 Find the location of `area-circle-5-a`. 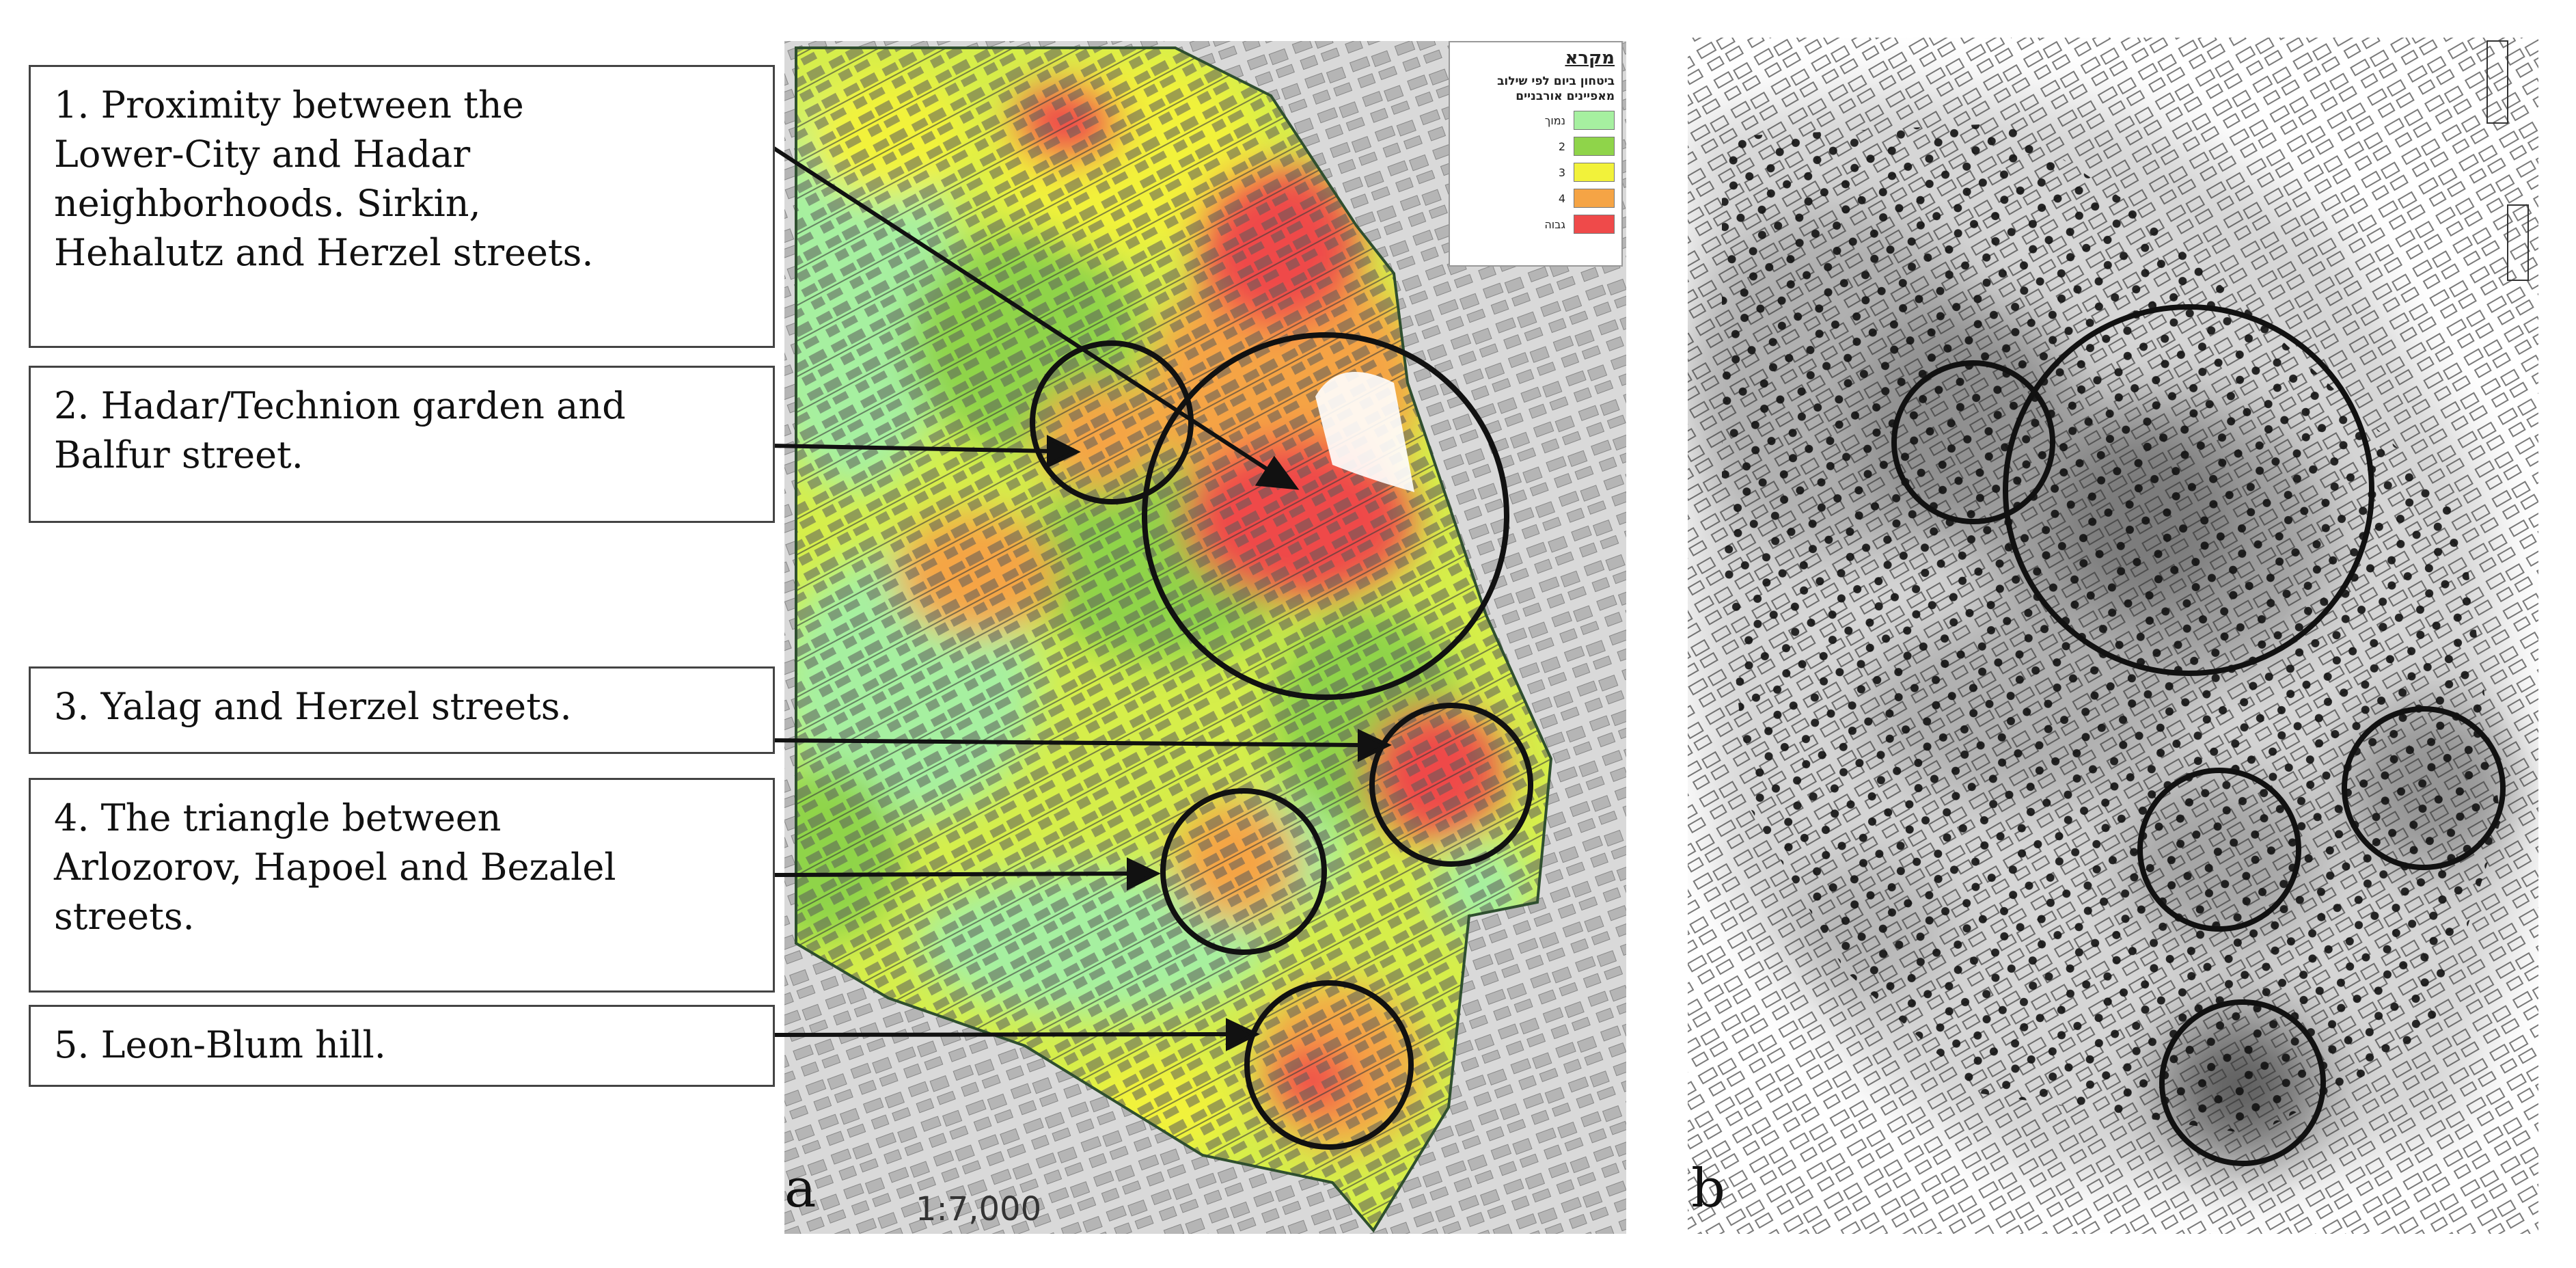

area-circle-5-a is located at coordinates (1329, 1065).